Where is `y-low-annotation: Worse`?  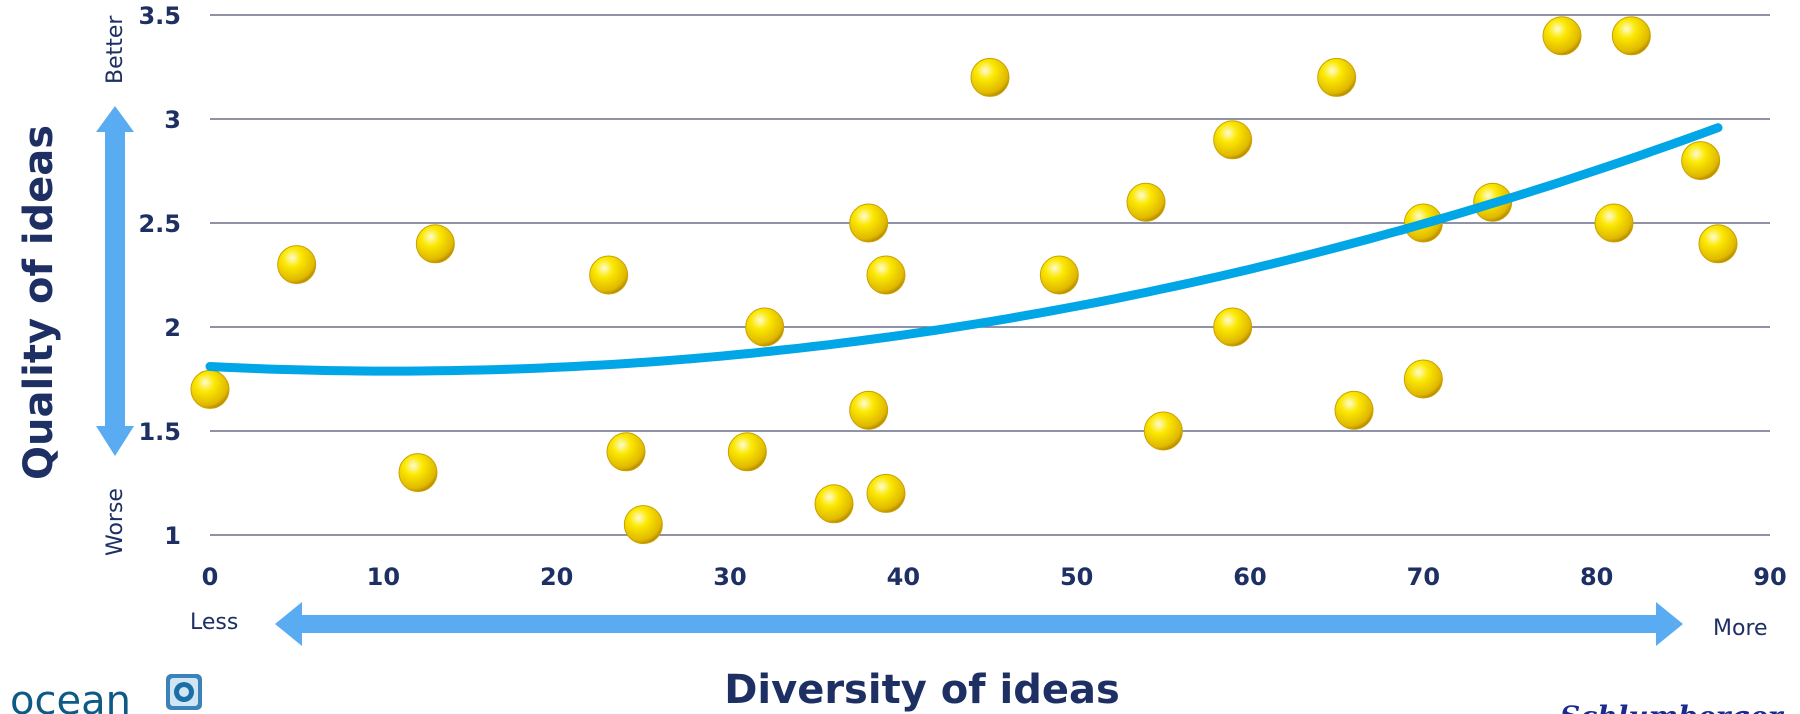
y-low-annotation: Worse is located at coordinates (115, 522).